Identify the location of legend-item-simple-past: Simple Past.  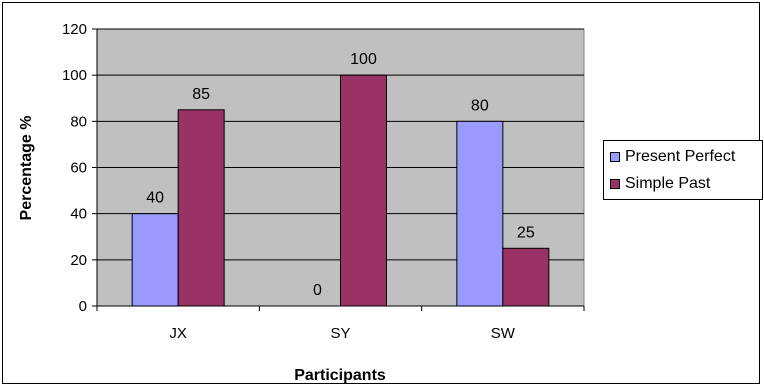
(660, 184).